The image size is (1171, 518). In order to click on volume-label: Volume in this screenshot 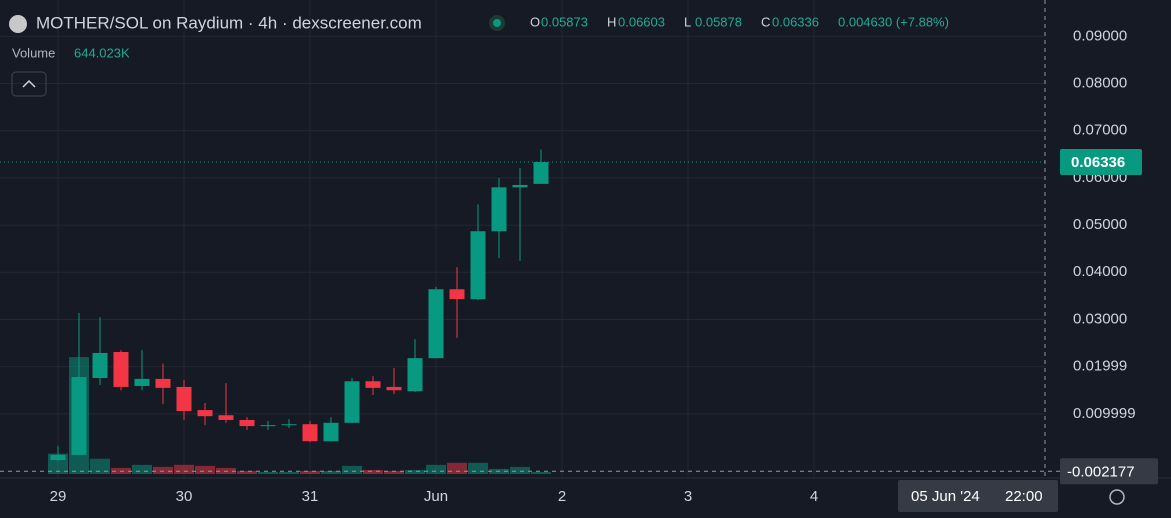, I will do `click(33, 52)`.